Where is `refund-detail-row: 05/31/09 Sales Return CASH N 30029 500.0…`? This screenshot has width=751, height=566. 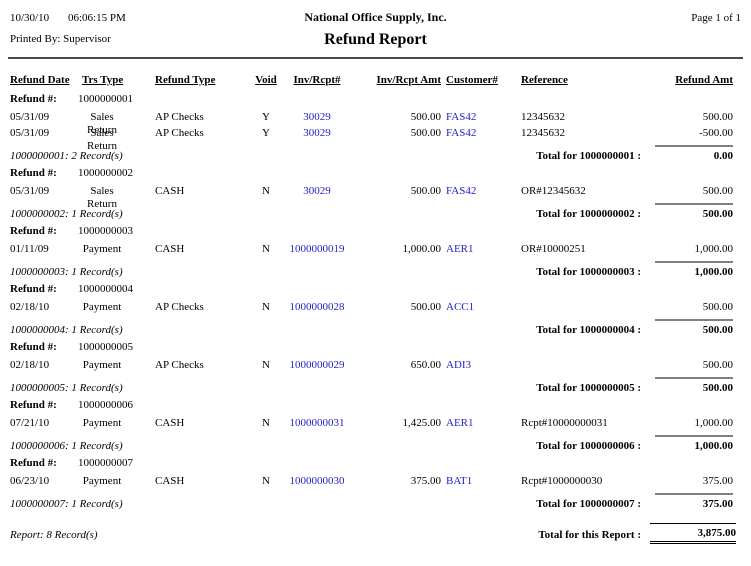 refund-detail-row: 05/31/09 Sales Return CASH N 30029 500.0… is located at coordinates (380, 197).